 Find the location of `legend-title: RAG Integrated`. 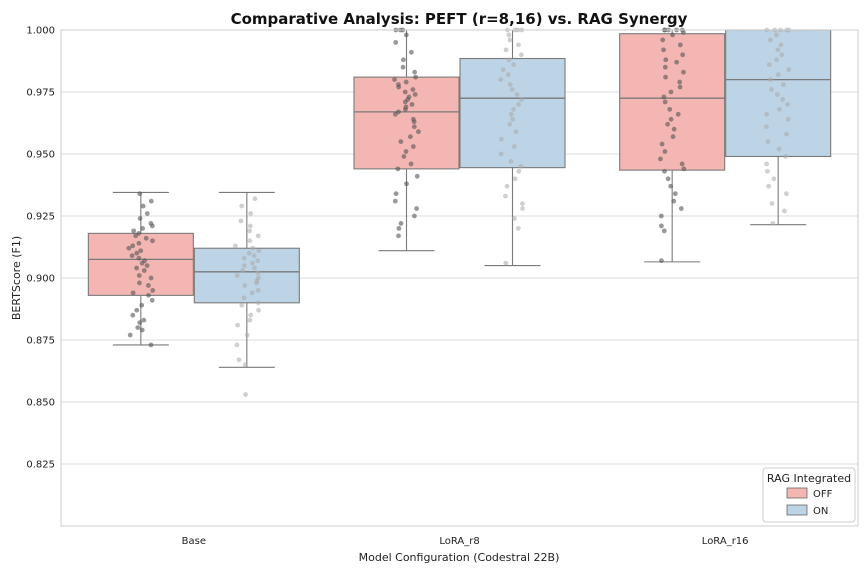

legend-title: RAG Integrated is located at coordinates (809, 478).